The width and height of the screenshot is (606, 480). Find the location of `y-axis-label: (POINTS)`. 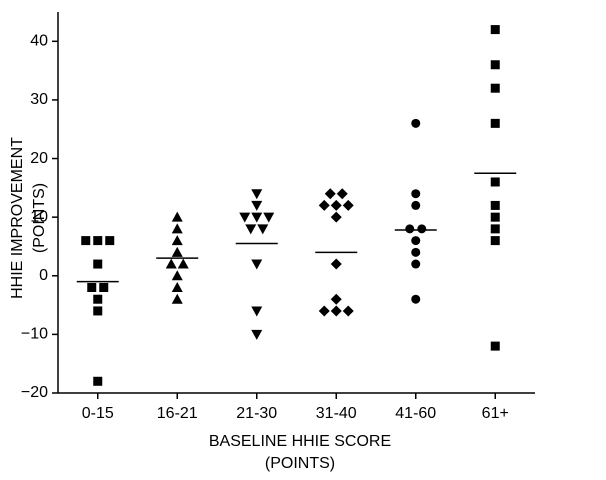

y-axis-label: (POINTS) is located at coordinates (39, 218).